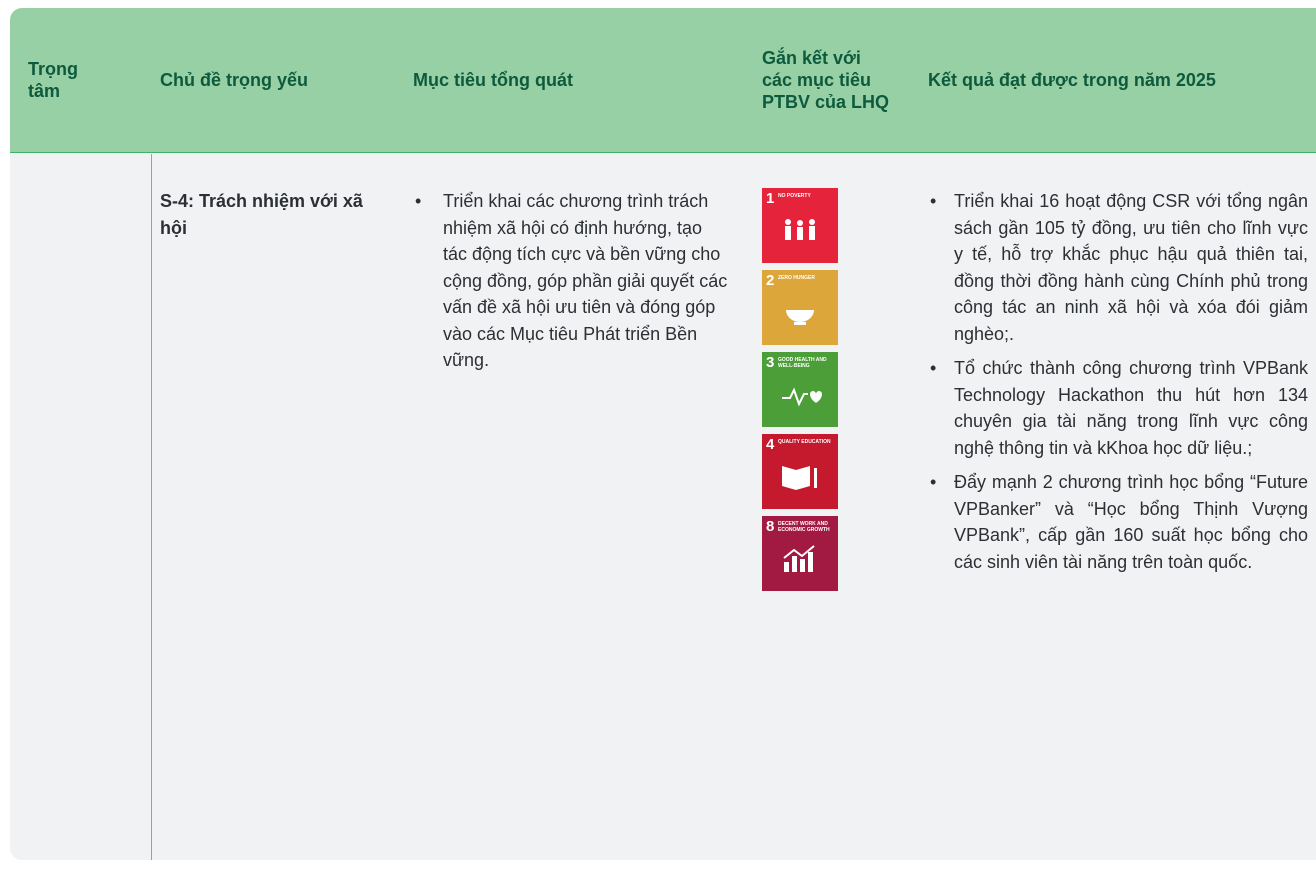  What do you see at coordinates (804, 527) in the screenshot?
I see `sdg-label: DECENT WORK AND ECONOMIC GROWTH` at bounding box center [804, 527].